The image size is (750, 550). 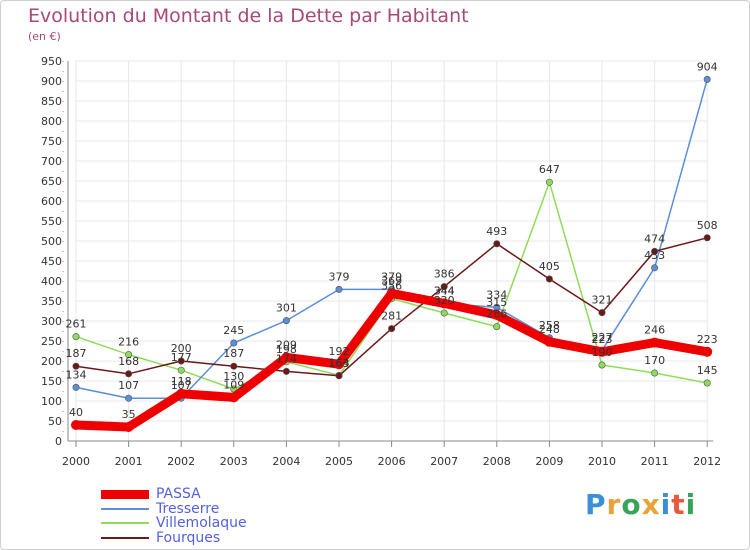 What do you see at coordinates (678, 504) in the screenshot?
I see `logo-letter: t` at bounding box center [678, 504].